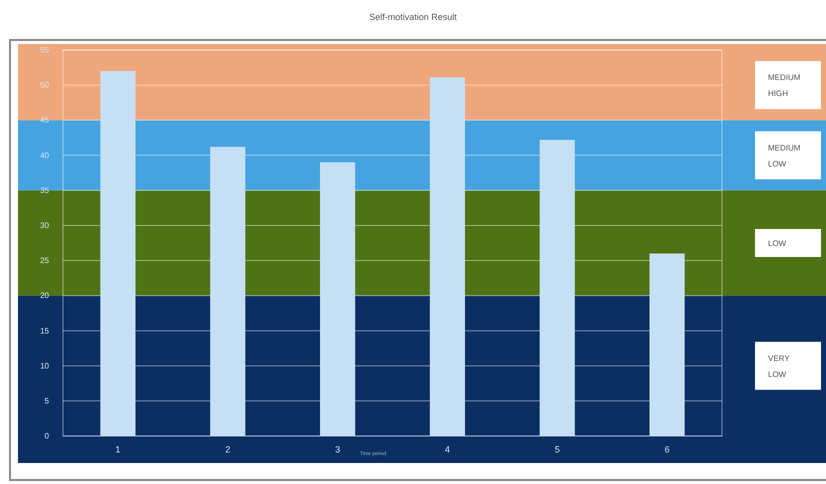 This screenshot has width=826, height=484. Describe the element at coordinates (45, 225) in the screenshot. I see `y-tick-label: 30` at that location.